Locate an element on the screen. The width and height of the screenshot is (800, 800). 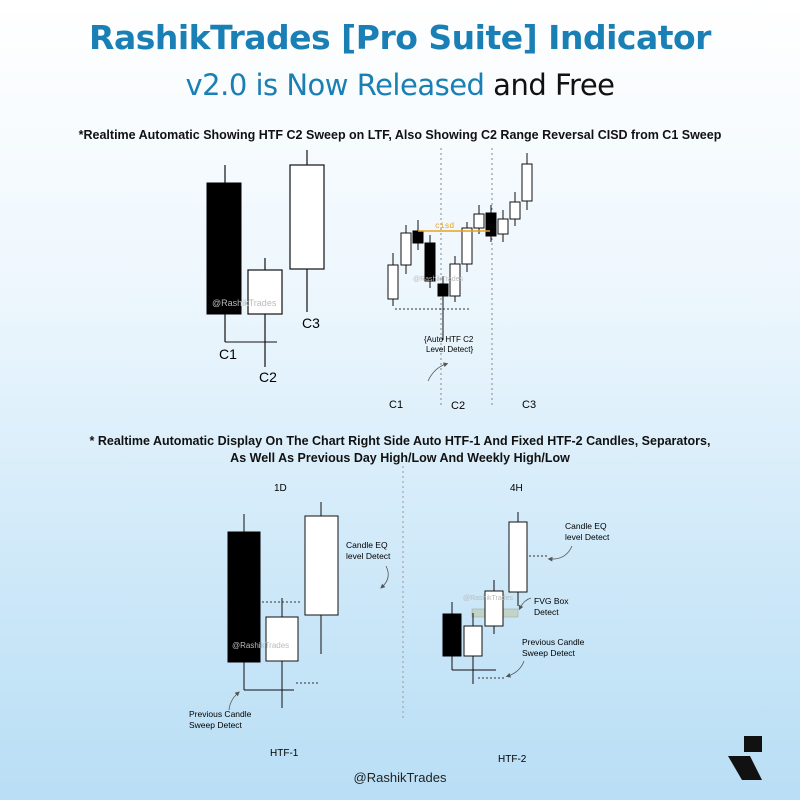
label-c2-bottom: C2 is located at coordinates (458, 406).